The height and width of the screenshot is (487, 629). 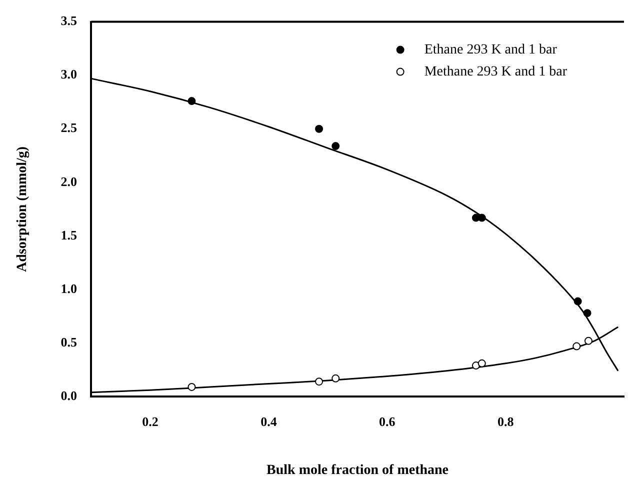 I want to click on y-tick-label: 2.0, so click(x=69, y=181).